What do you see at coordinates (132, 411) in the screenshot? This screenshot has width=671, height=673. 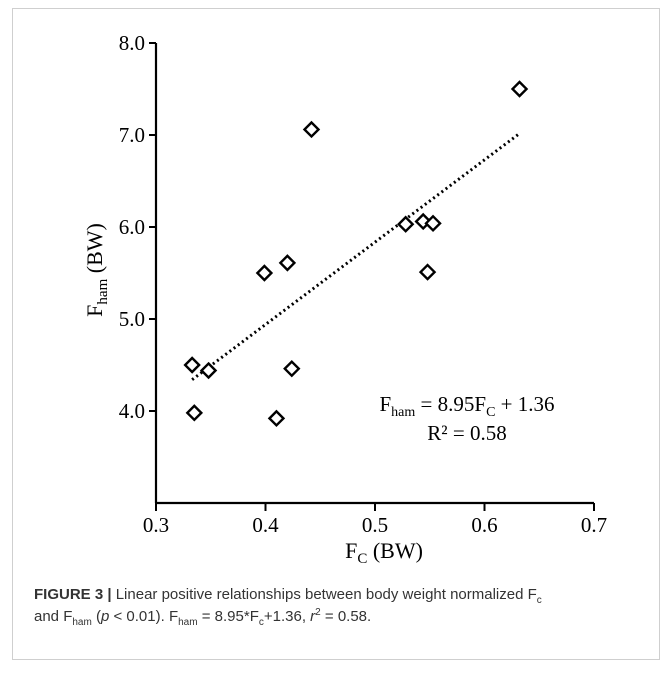 I see `y-tick-label: 4.0` at bounding box center [132, 411].